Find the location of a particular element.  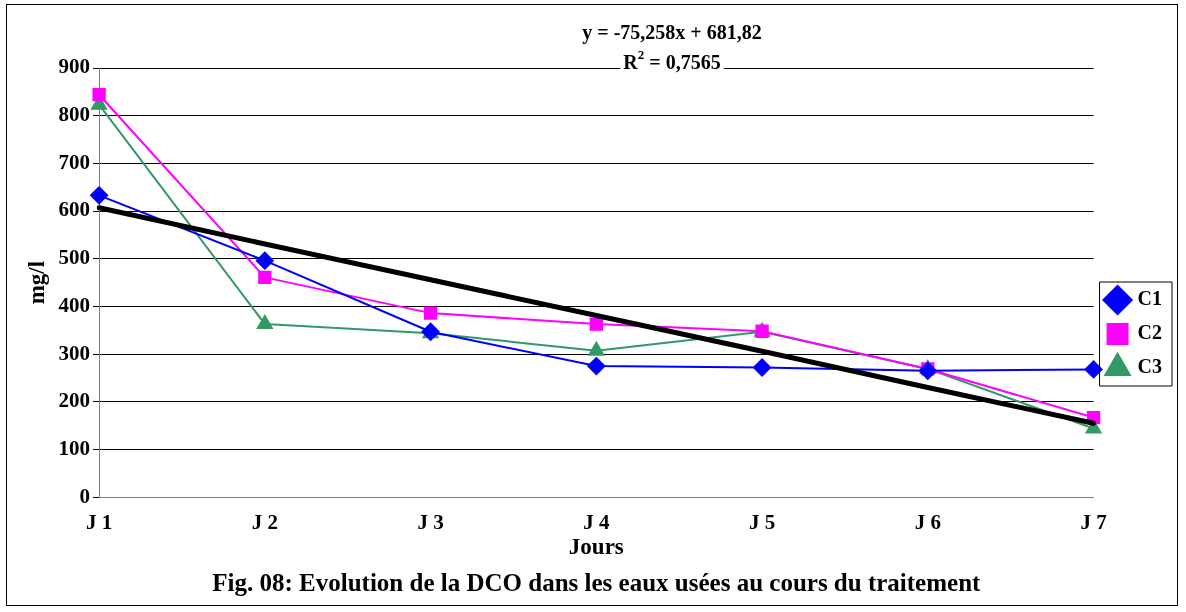

y-tick-label: 600 is located at coordinates (74, 209).